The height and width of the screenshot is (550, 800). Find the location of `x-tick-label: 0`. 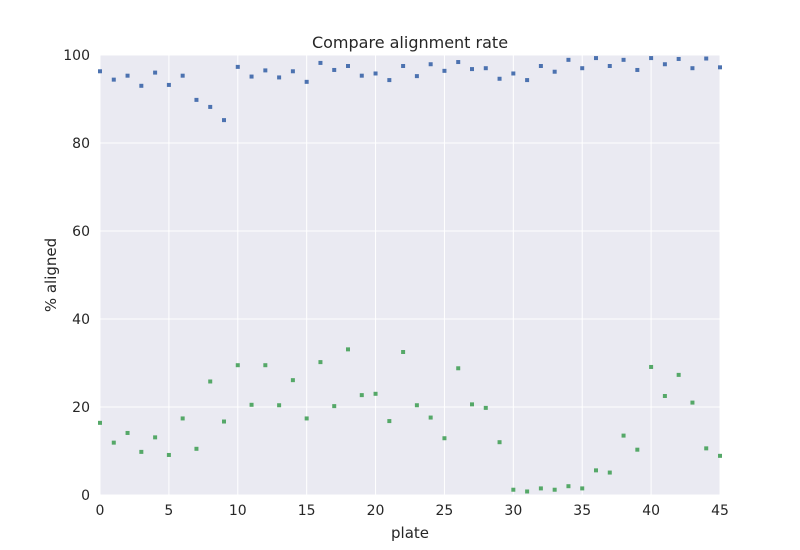

x-tick-label: 0 is located at coordinates (100, 511).